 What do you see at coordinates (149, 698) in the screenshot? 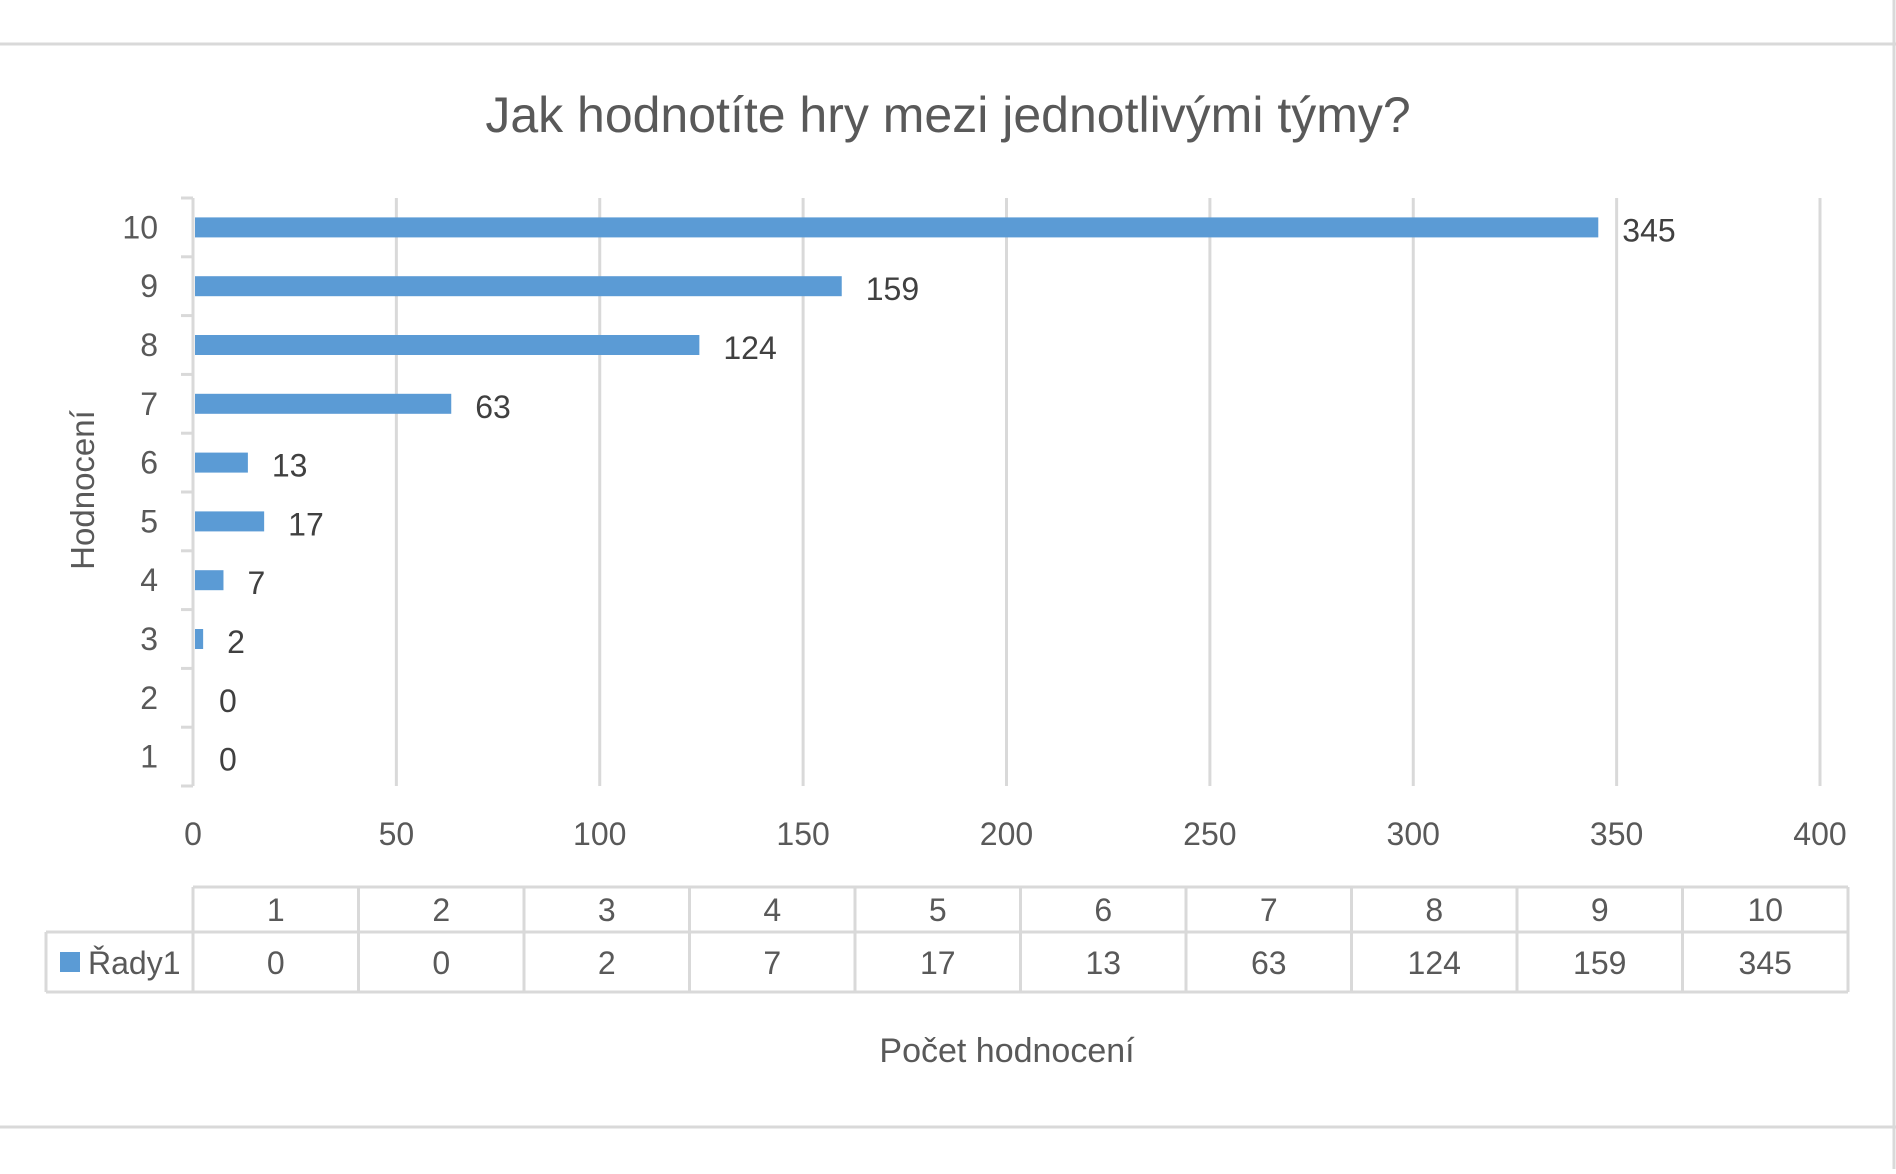
I see `y-tick-label: 2` at bounding box center [149, 698].